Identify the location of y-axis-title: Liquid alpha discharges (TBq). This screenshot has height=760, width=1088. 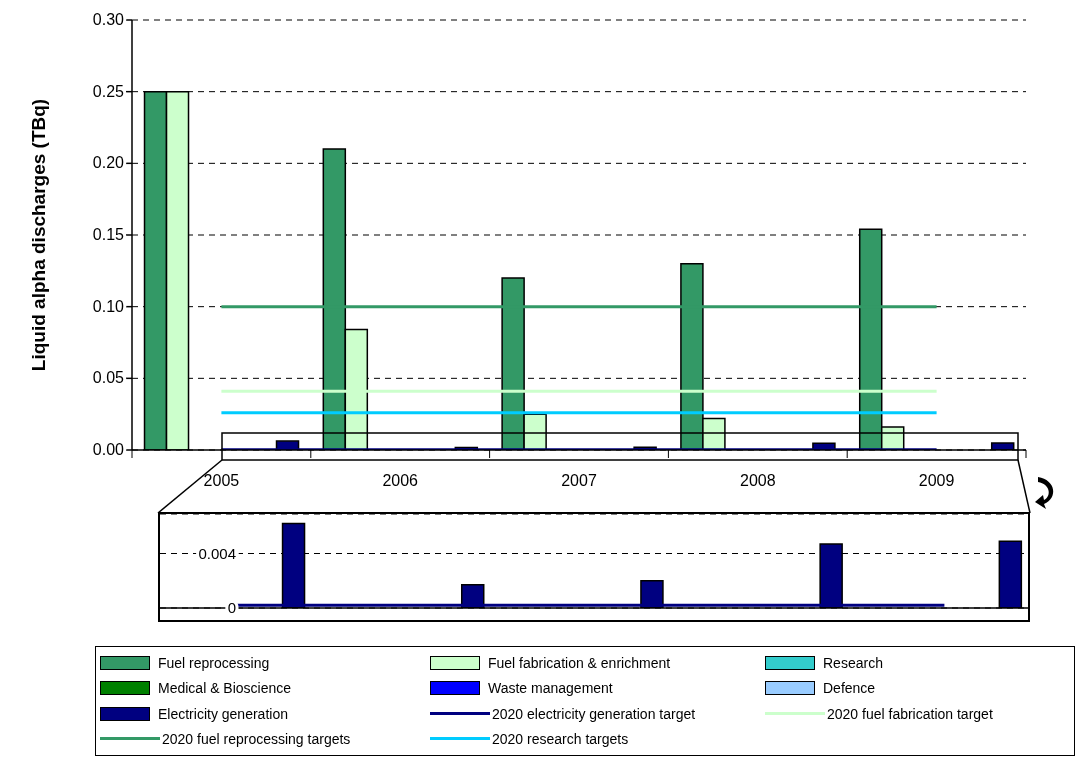
(38, 235).